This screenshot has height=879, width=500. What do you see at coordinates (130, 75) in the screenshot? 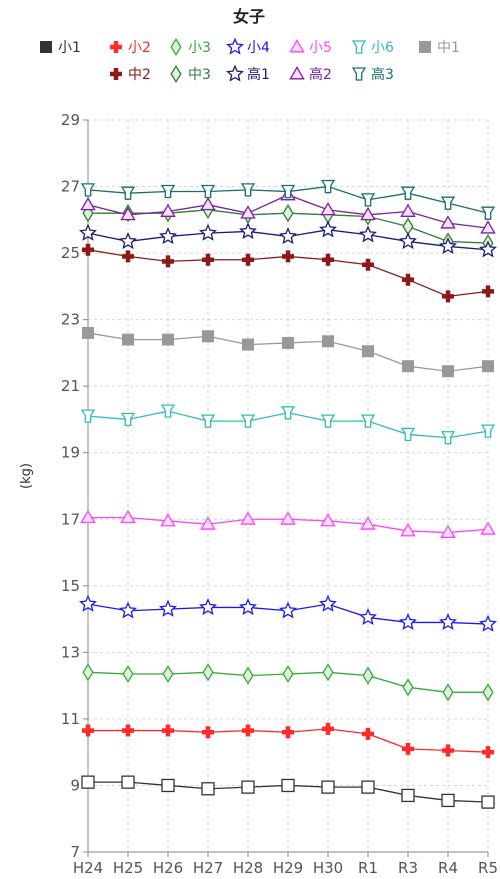
I see `legend-item: 中2` at bounding box center [130, 75].